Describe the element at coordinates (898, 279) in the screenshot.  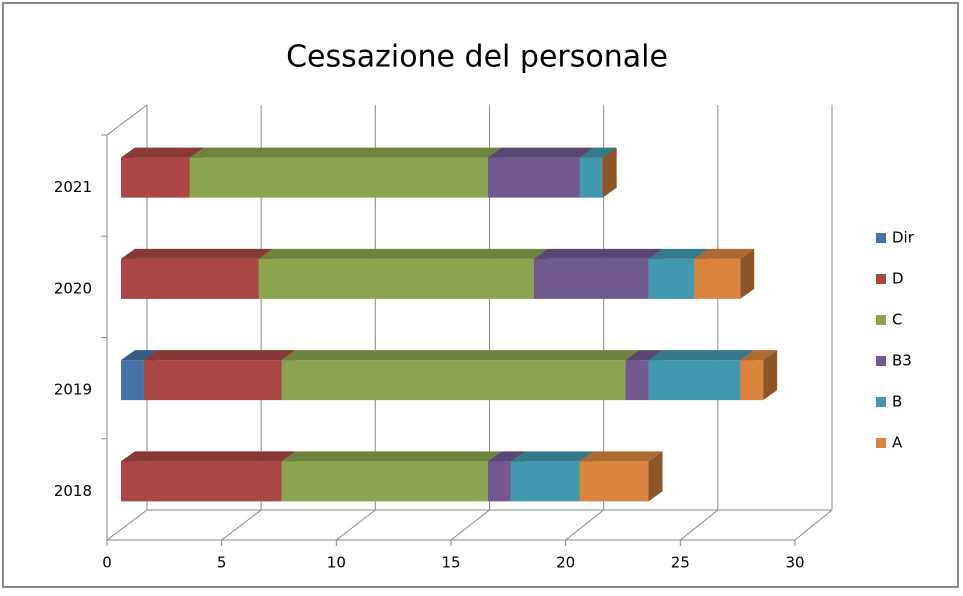
I see `legend-label: D` at that location.